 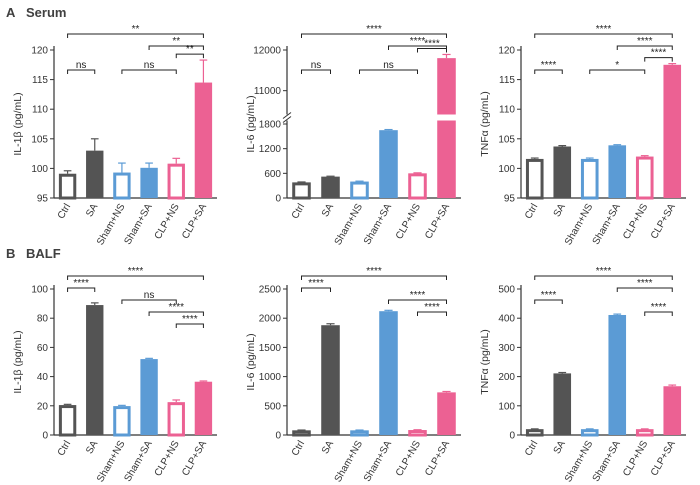 I want to click on y-tick-label: 11000, so click(x=268, y=91).